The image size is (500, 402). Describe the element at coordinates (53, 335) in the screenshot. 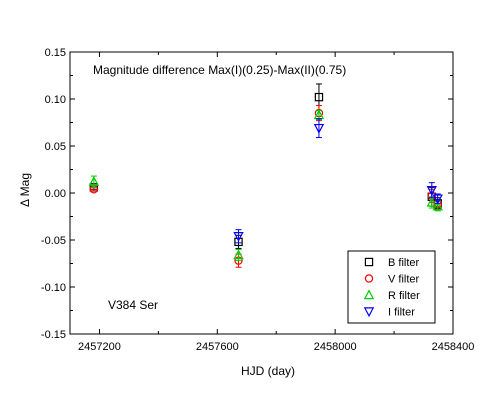

I see `y-tick-label: -0.15` at that location.